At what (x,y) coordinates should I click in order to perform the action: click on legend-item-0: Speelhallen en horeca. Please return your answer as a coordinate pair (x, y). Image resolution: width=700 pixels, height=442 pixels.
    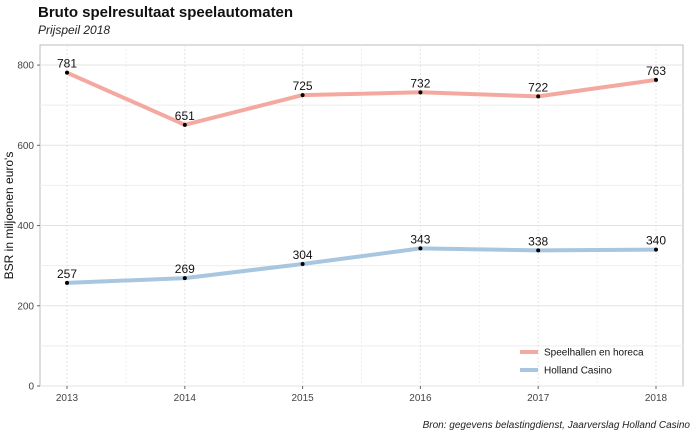
    Looking at the image, I should click on (582, 353).